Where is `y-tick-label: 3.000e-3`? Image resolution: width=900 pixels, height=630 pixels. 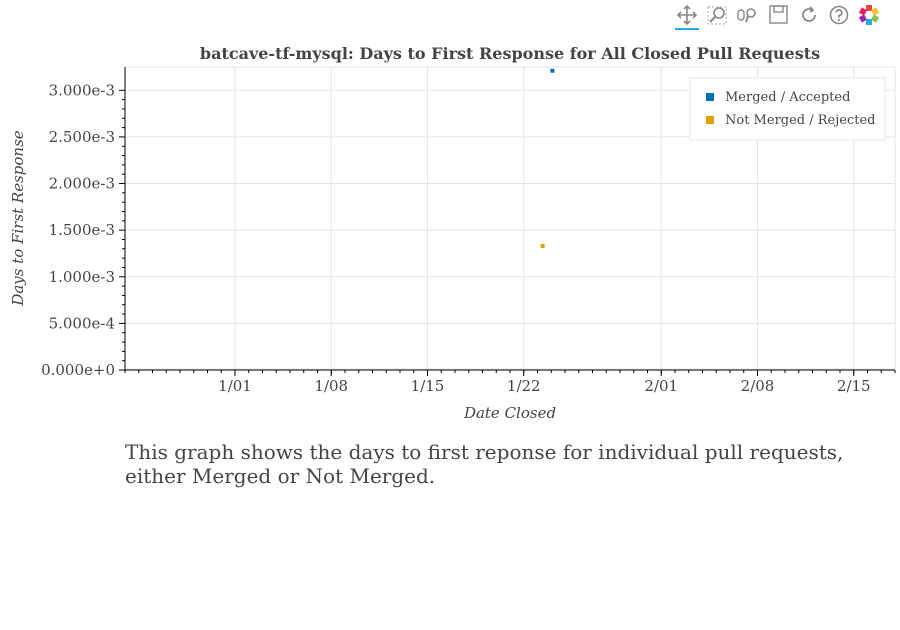 y-tick-label: 3.000e-3 is located at coordinates (82, 90).